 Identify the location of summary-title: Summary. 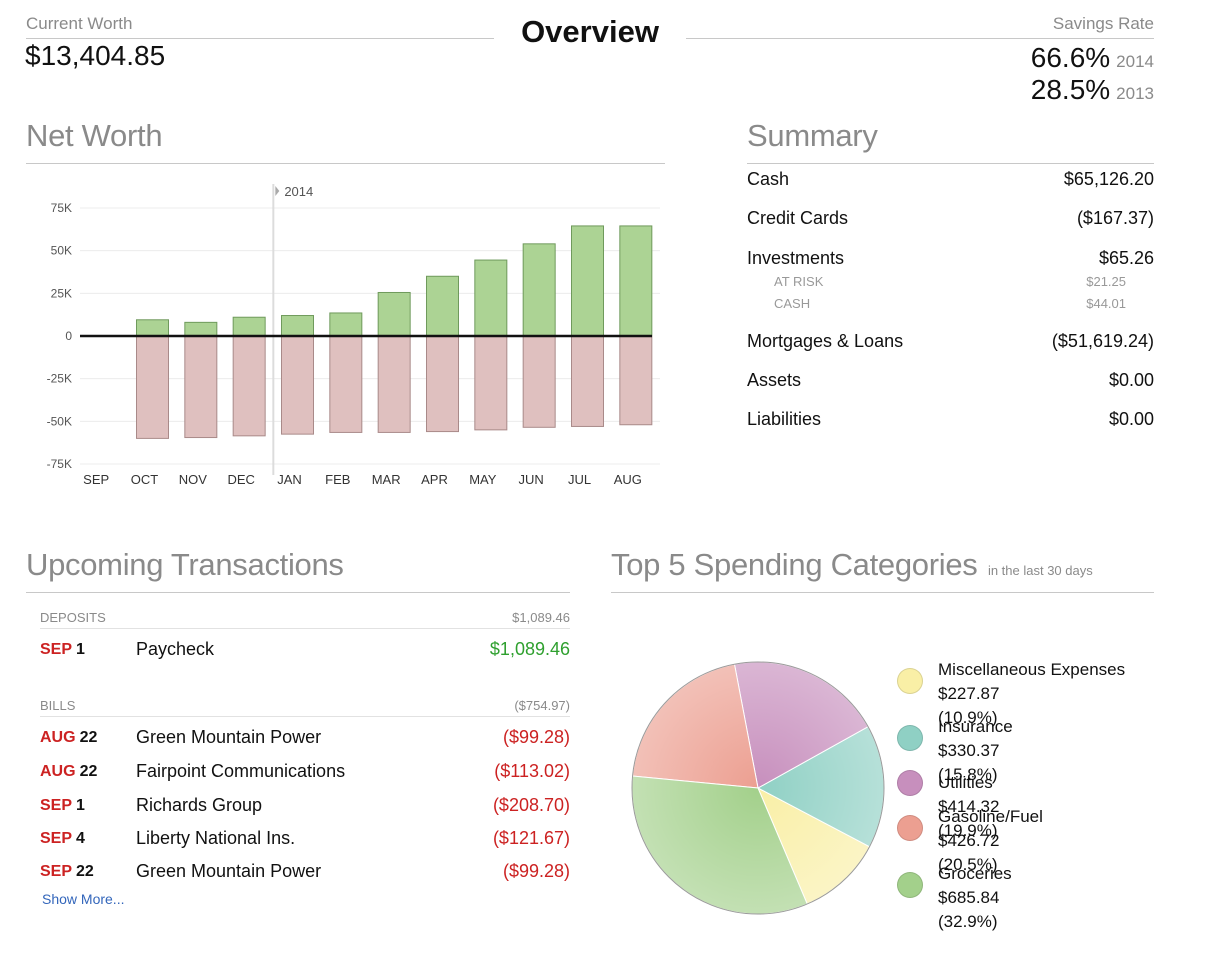
(812, 135).